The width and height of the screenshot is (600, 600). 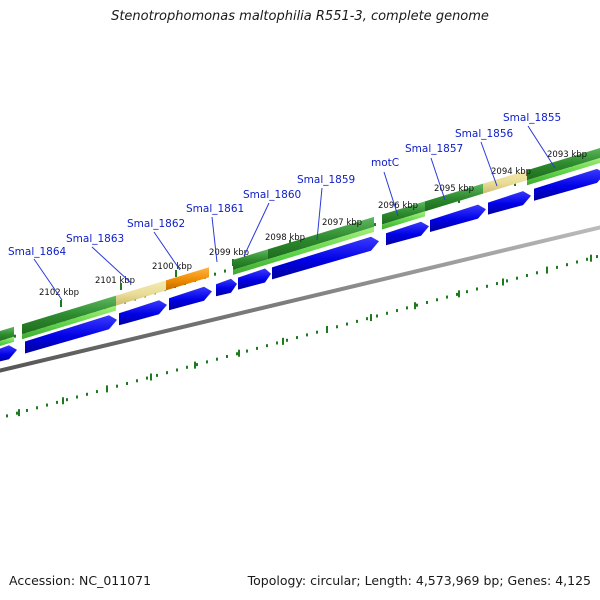 I want to click on kbp-tick-label: 2094 kbp, so click(x=511, y=172).